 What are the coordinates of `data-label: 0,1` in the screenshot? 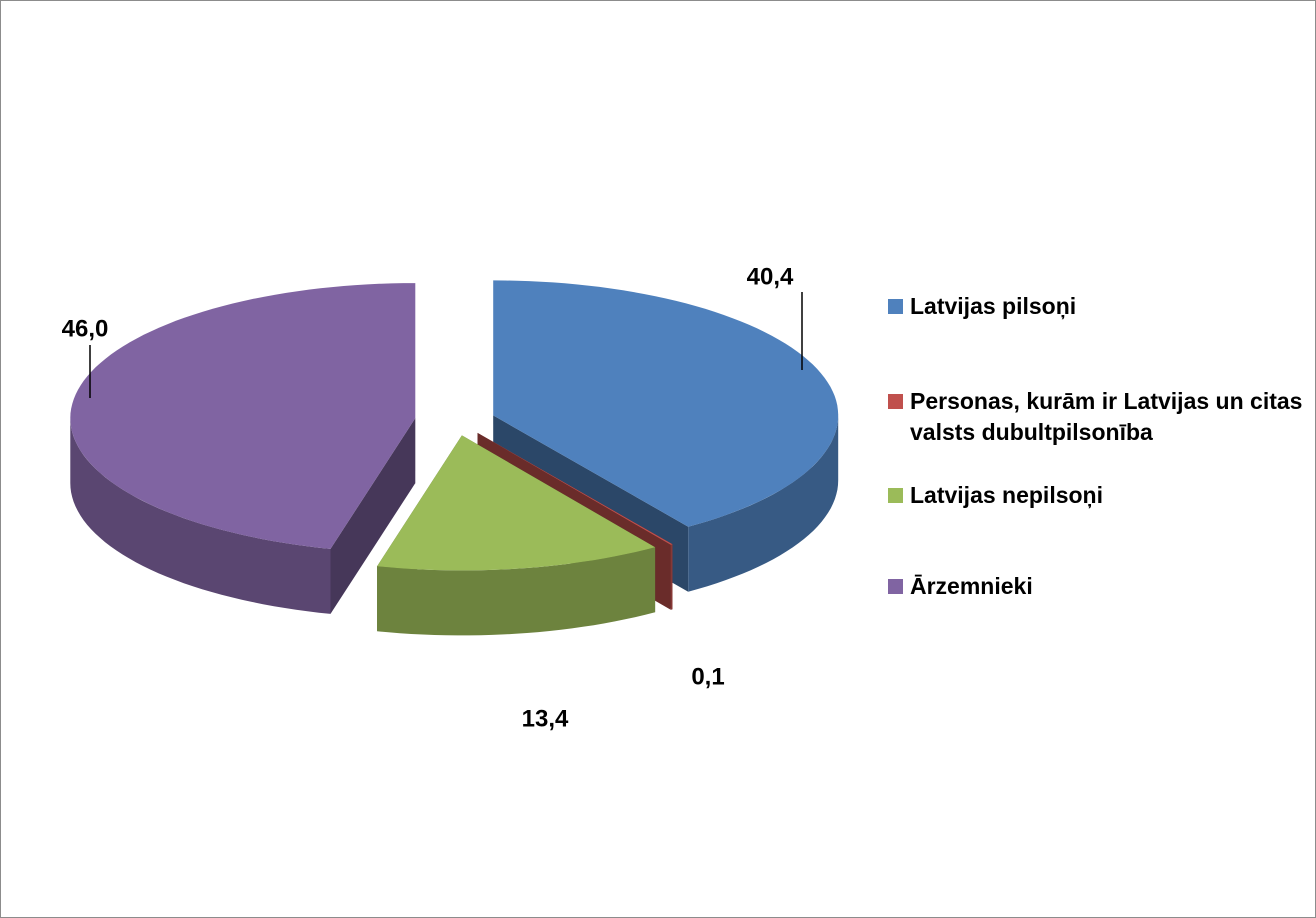 It's located at (707, 676).